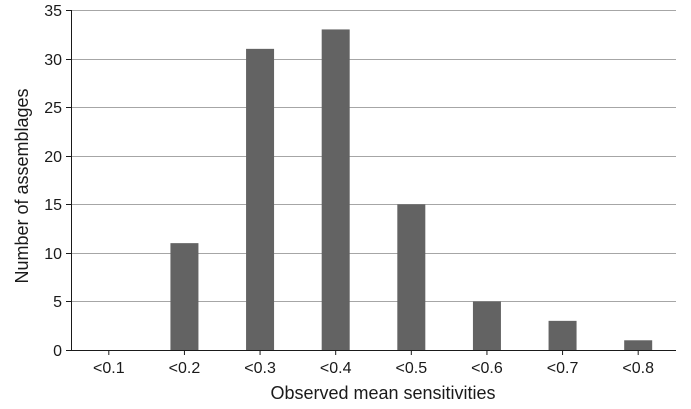  I want to click on y-tick-label: 20, so click(53, 157).